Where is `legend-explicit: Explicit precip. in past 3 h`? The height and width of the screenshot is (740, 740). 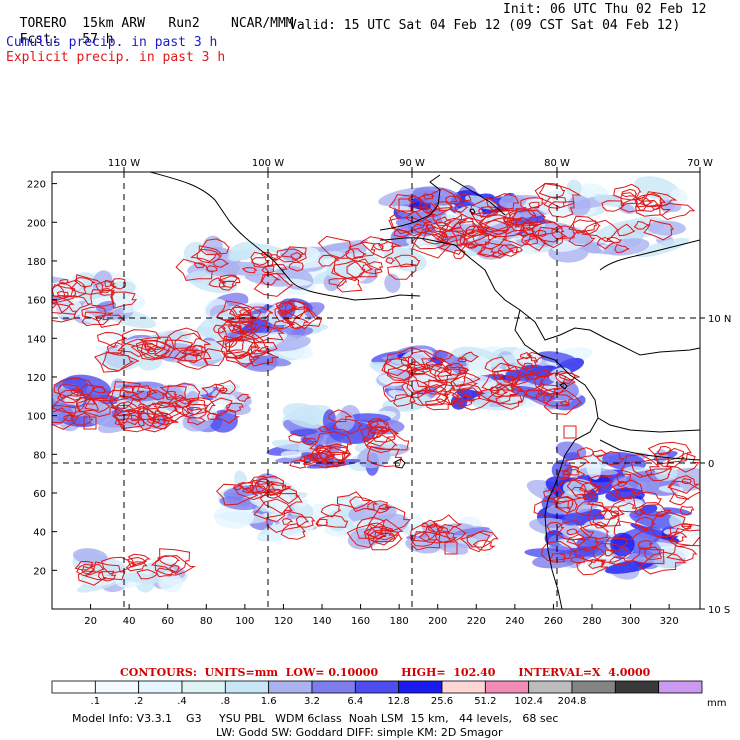 legend-explicit: Explicit precip. in past 3 h is located at coordinates (116, 57).